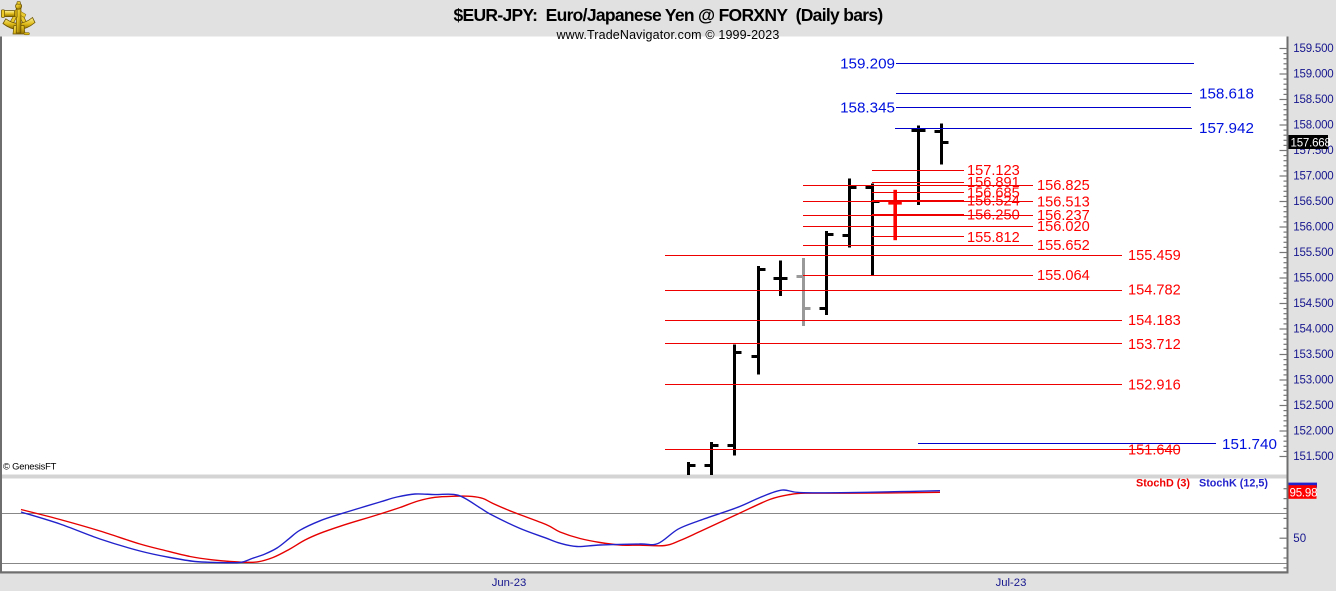 This screenshot has height=591, width=1336. What do you see at coordinates (1313, 202) in the screenshot?
I see `svg-text: 156.500` at bounding box center [1313, 202].